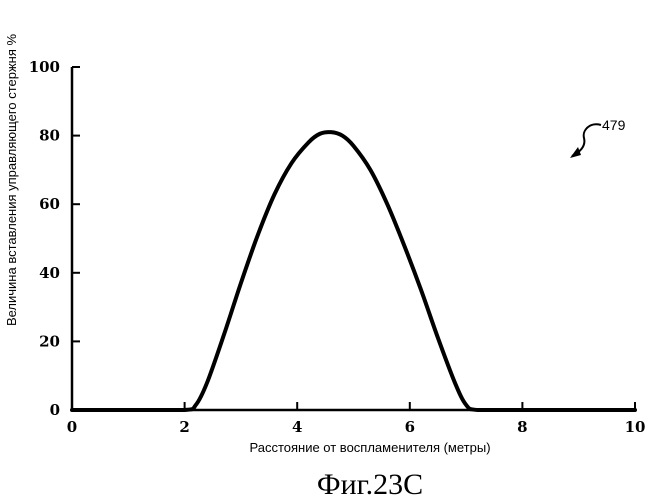 Image resolution: width=651 pixels, height=500 pixels. What do you see at coordinates (55, 410) in the screenshot?
I see `y-tick-label: 0` at bounding box center [55, 410].